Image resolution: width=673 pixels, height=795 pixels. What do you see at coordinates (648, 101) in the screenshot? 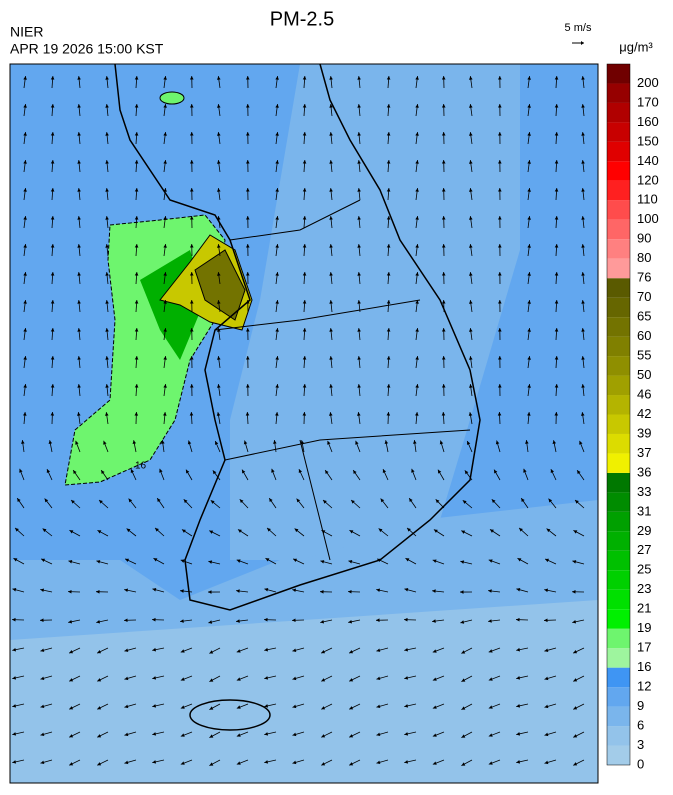
I see `colorbar-label: 170` at bounding box center [648, 101].